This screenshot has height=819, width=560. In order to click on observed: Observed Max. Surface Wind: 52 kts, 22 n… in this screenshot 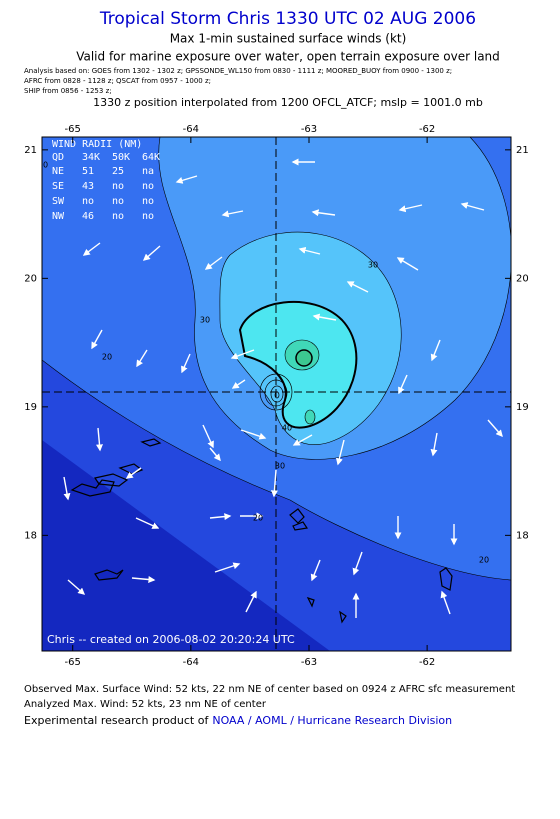, I will do `click(269, 689)`.